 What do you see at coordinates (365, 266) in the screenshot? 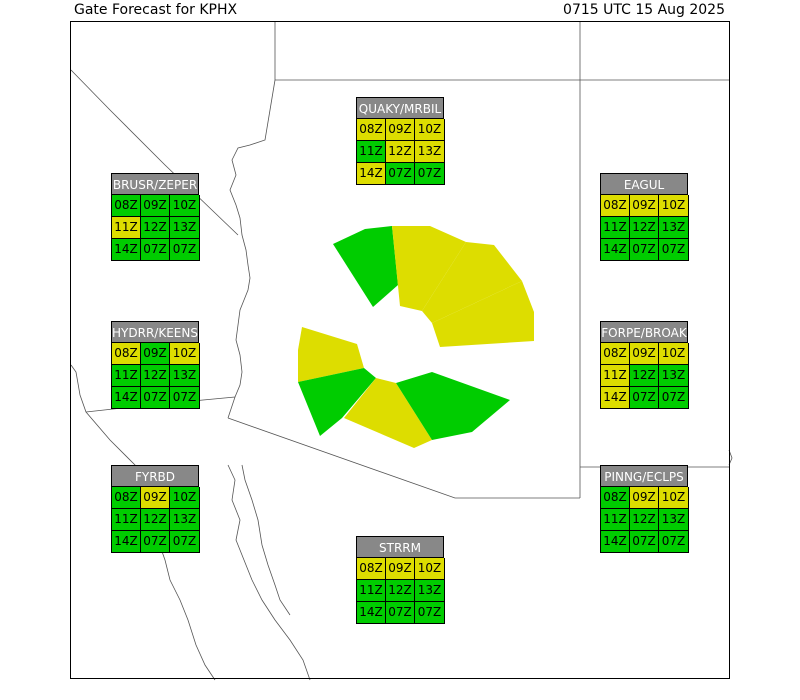
I see `sector-north-left` at bounding box center [365, 266].